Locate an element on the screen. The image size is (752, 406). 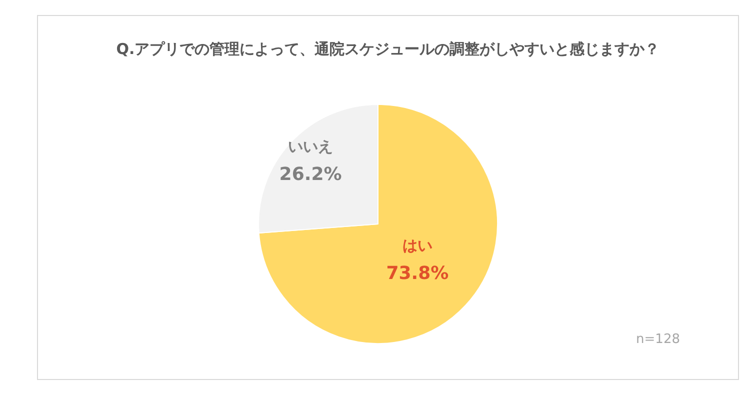
data-label: 26.2% is located at coordinates (310, 175).